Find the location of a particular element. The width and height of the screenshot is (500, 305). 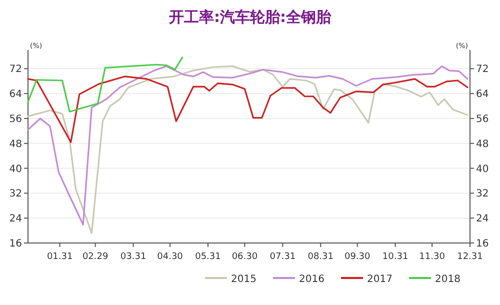

y-tick-label: 56 is located at coordinates (15, 119).